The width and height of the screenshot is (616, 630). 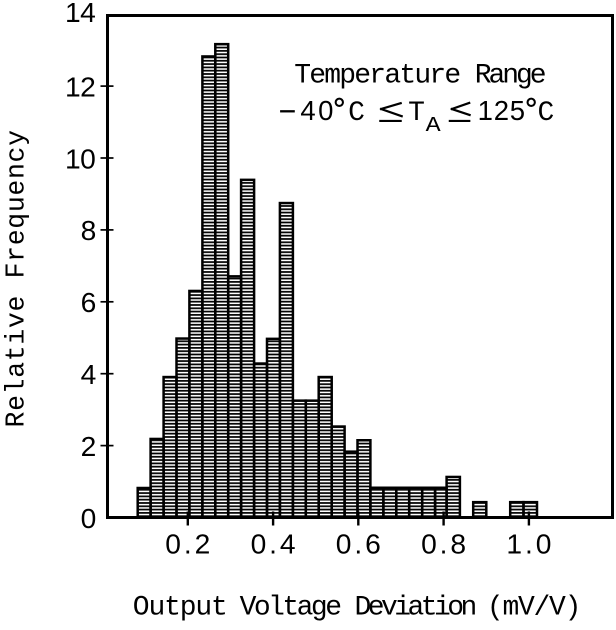 I want to click on svg-text: 6, so click(x=89, y=302).